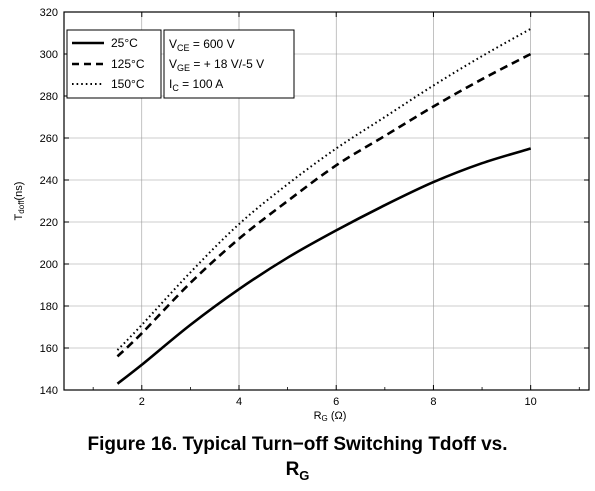 This screenshot has height=491, width=595. What do you see at coordinates (49, 13) in the screenshot?
I see `y-tick-label-320: 320` at bounding box center [49, 13].